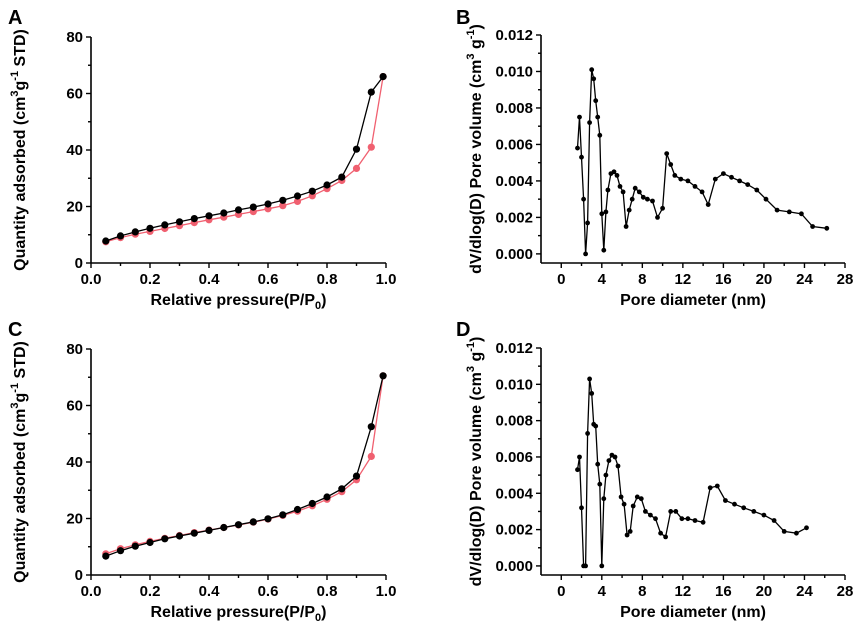 The image size is (858, 626). I want to click on x-tick-label: 0.4, so click(210, 591).